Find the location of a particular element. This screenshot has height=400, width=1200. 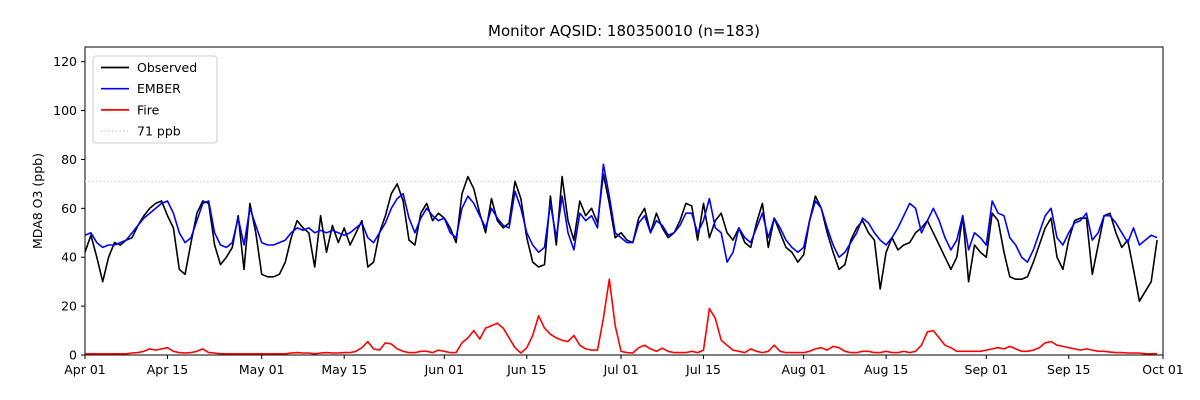

y-tick-label: 0 is located at coordinates (73, 355).